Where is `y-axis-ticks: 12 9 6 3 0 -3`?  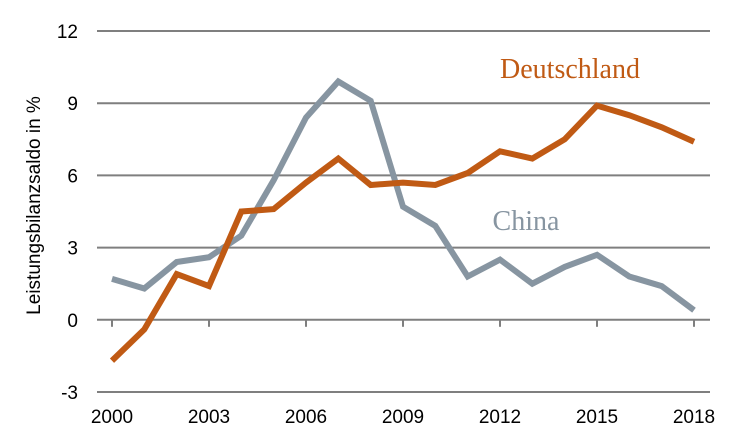 y-axis-ticks: 12 9 6 3 0 -3 is located at coordinates (67, 213).